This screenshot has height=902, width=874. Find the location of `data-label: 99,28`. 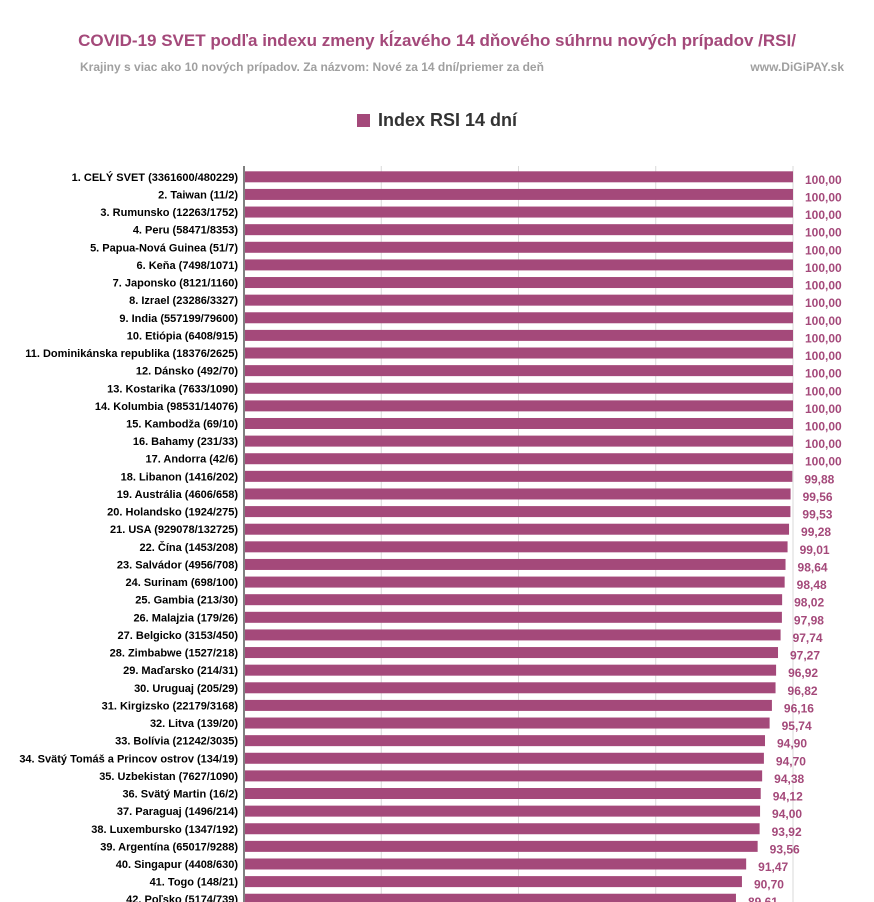

data-label: 99,28 is located at coordinates (816, 532).